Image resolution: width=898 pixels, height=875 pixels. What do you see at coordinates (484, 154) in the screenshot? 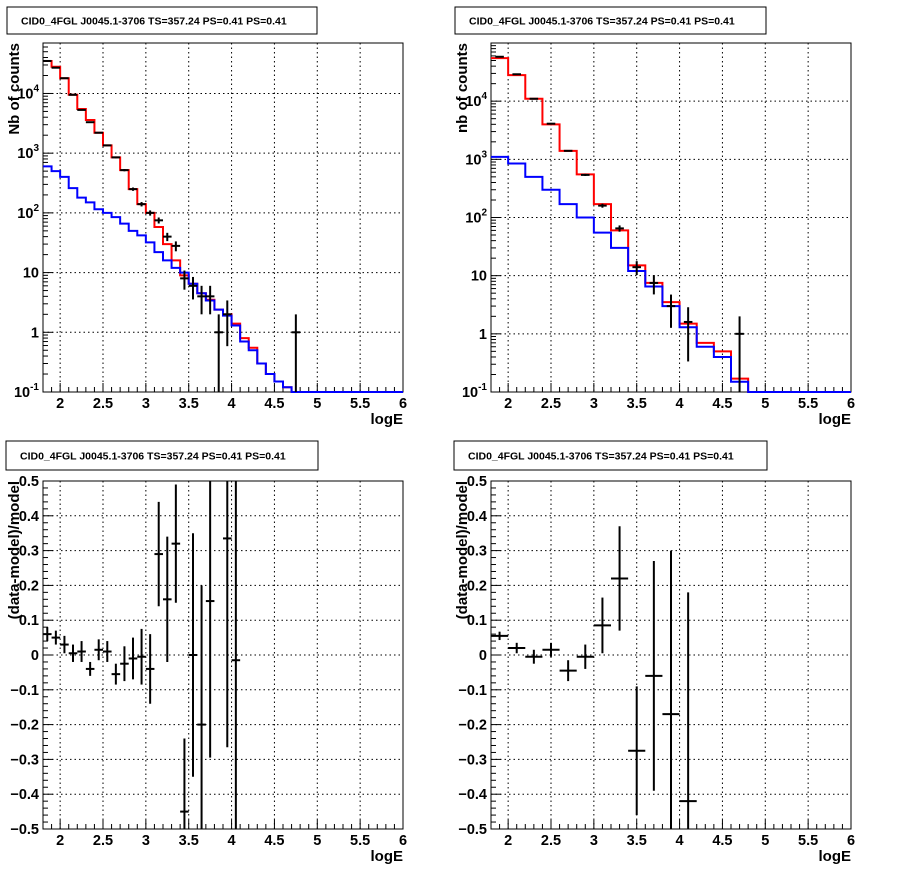
I see `tick-exponent: 3` at bounding box center [484, 154].